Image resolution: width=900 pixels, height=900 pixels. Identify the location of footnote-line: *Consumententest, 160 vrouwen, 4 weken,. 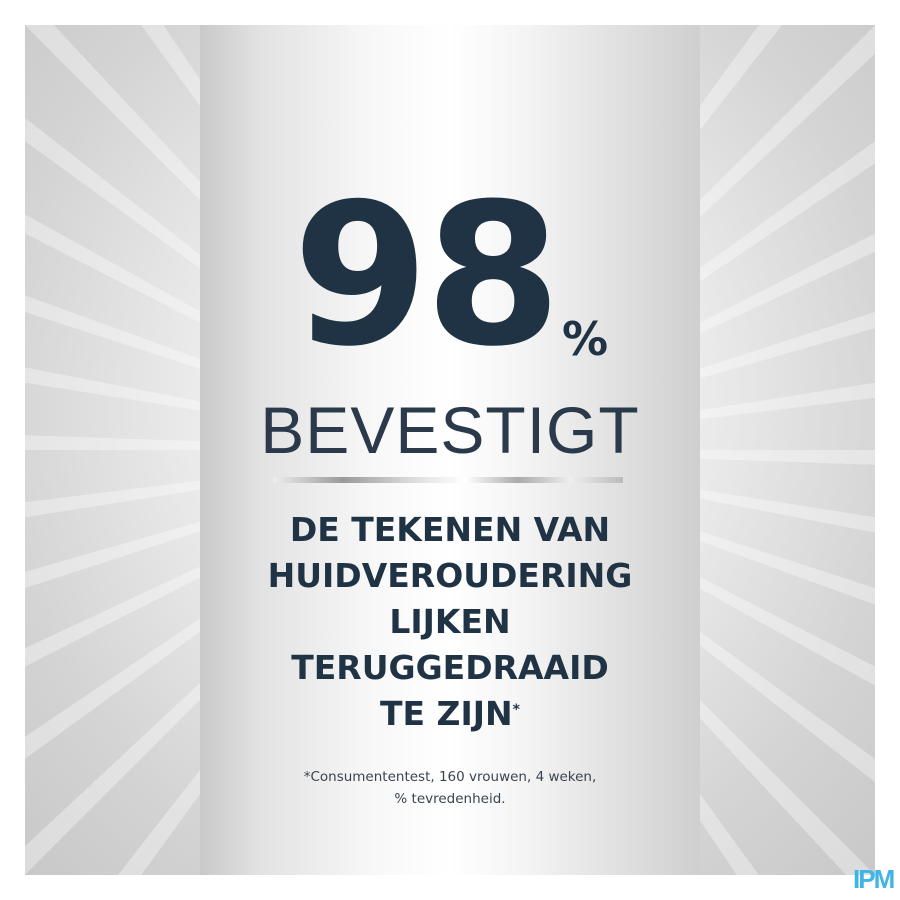
(450, 777).